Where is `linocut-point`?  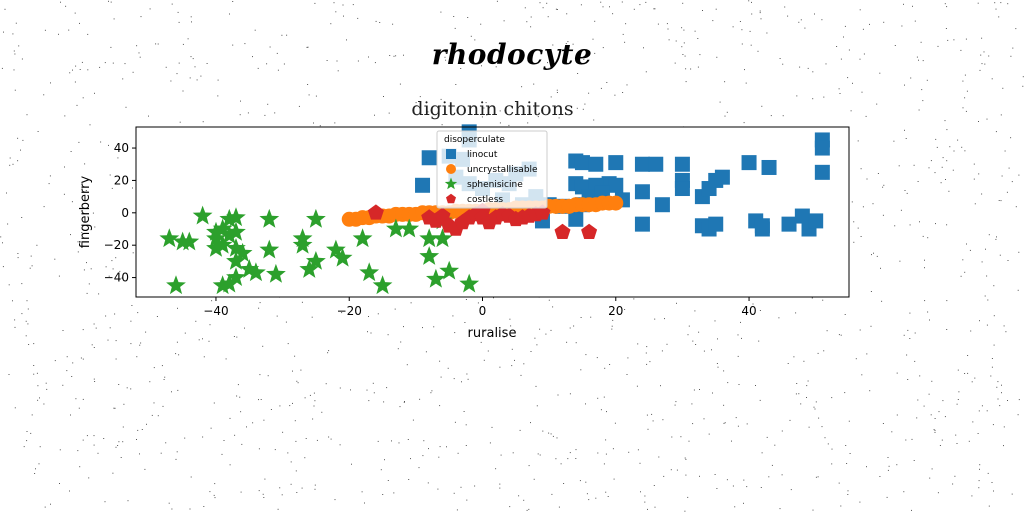 linocut-point is located at coordinates (802, 216).